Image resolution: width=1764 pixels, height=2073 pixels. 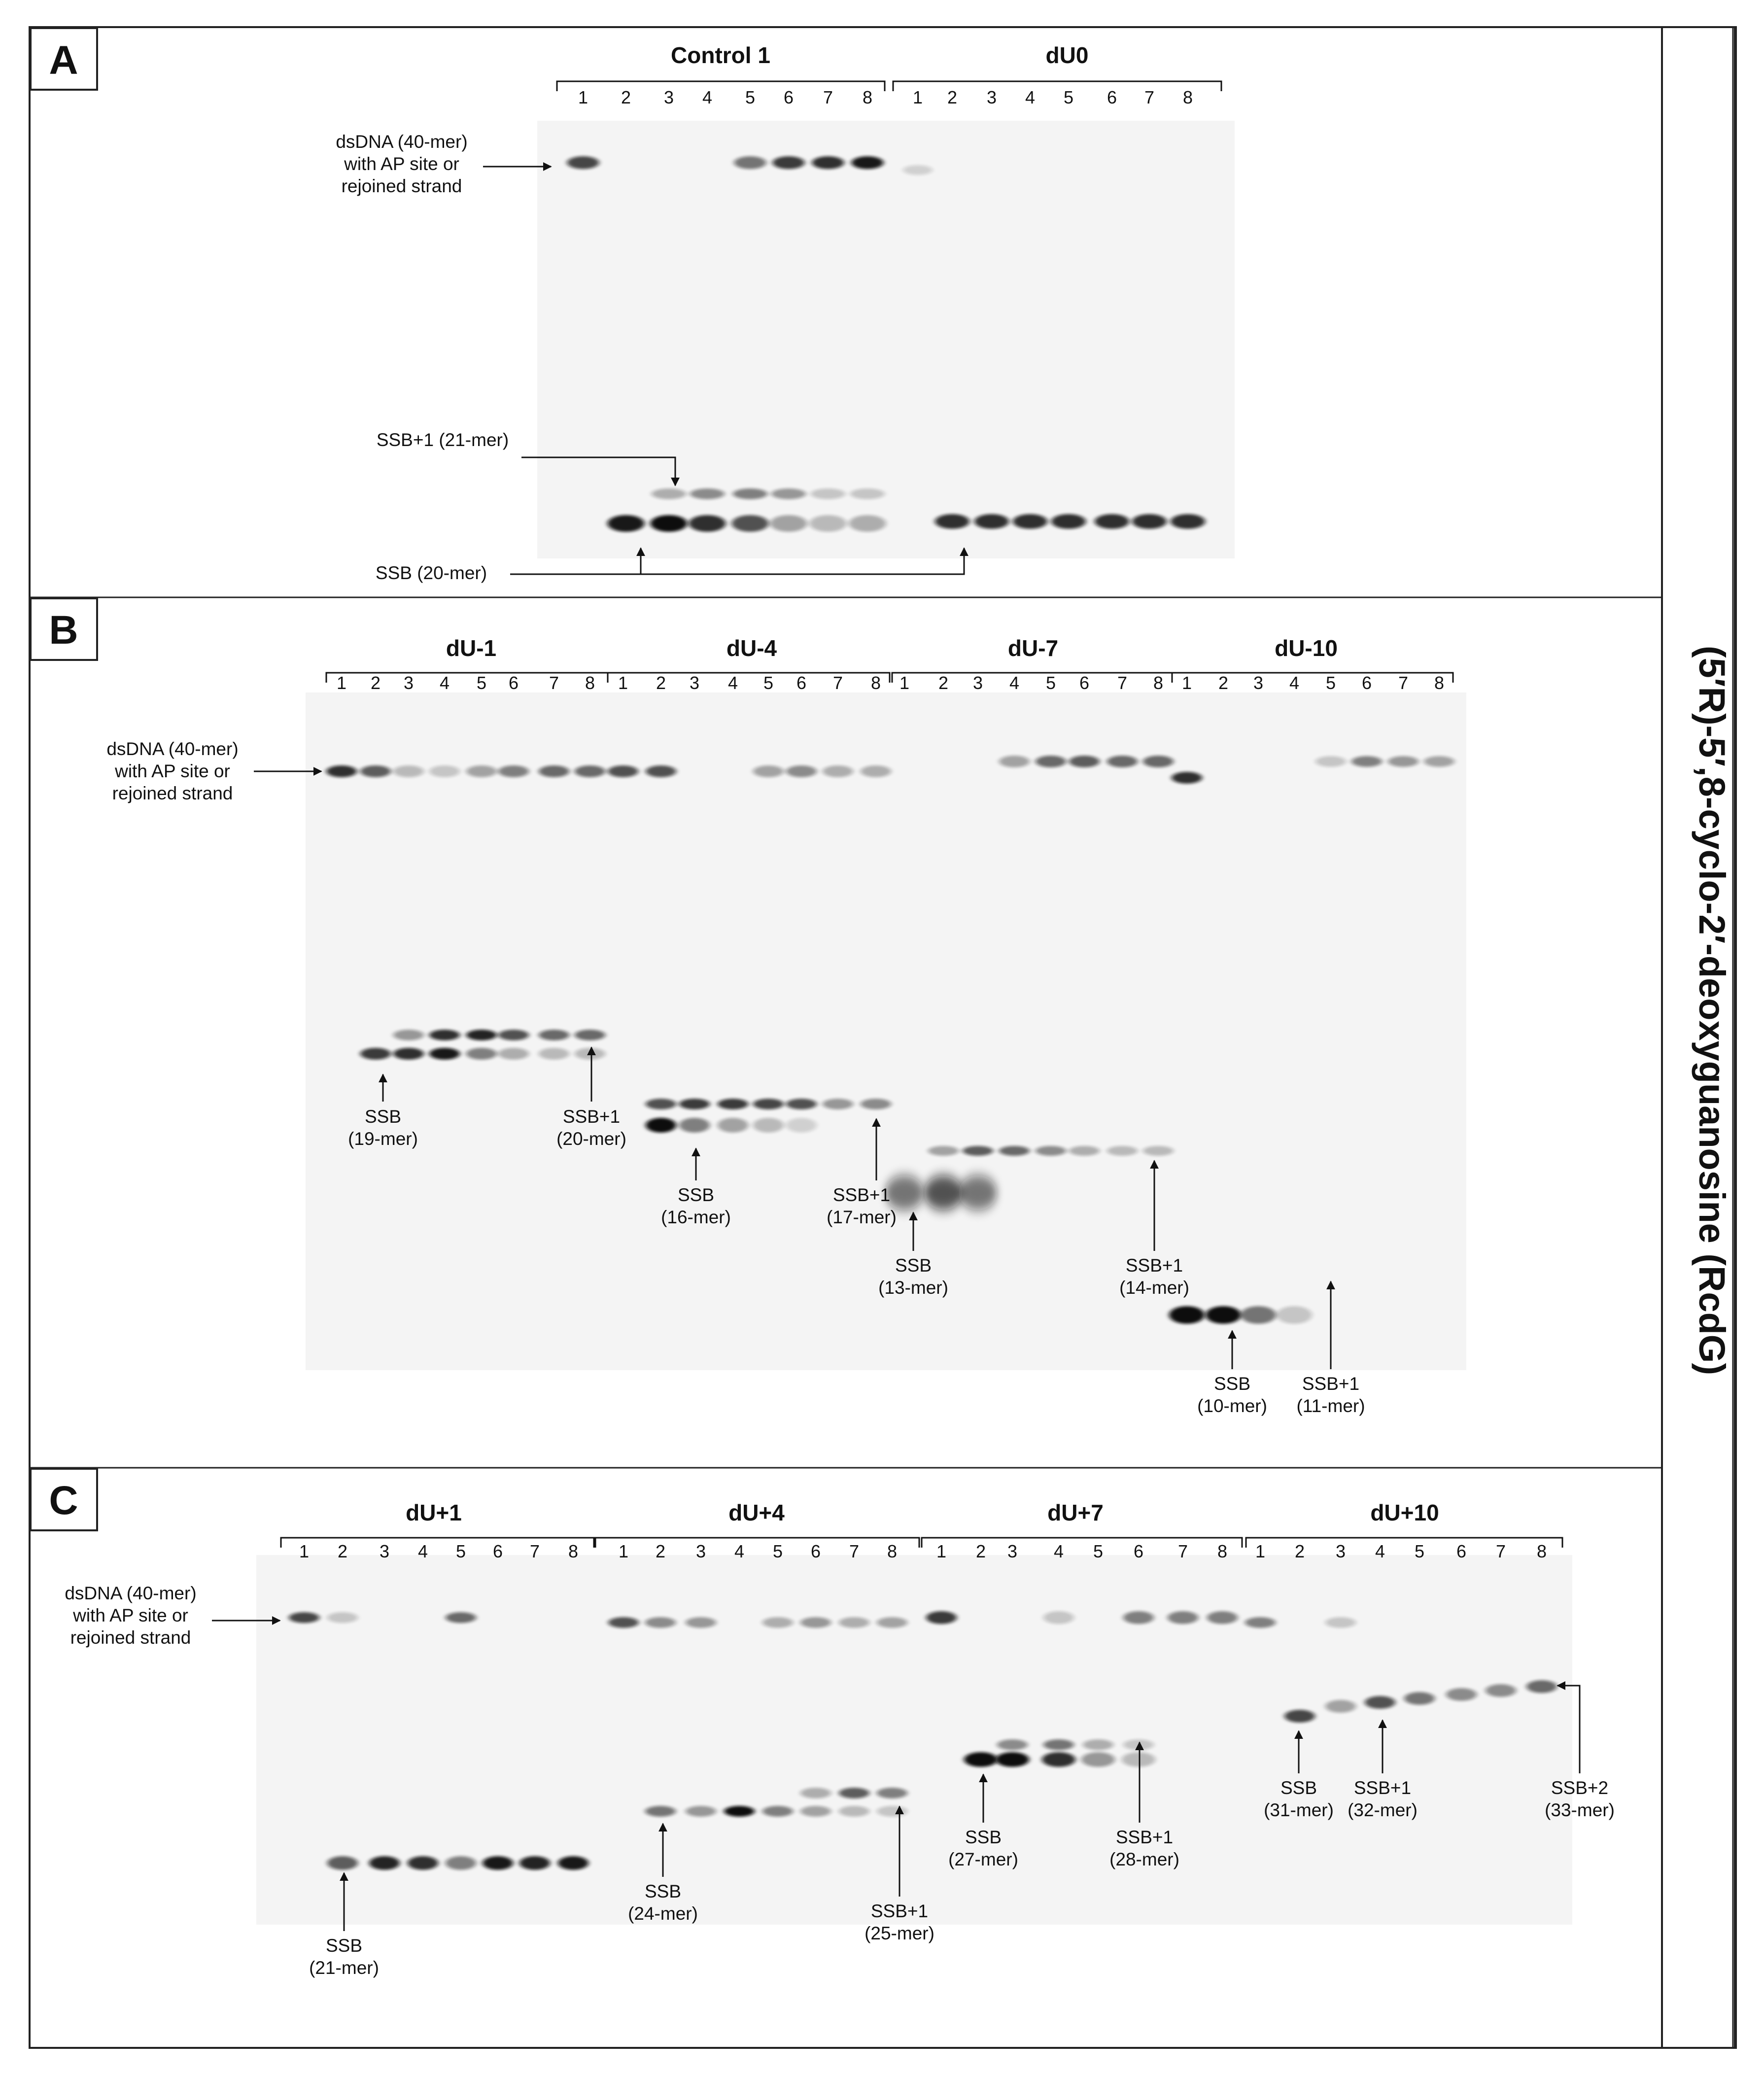 What do you see at coordinates (172, 793) in the screenshot?
I see `svg-text: rejoined strand` at bounding box center [172, 793].